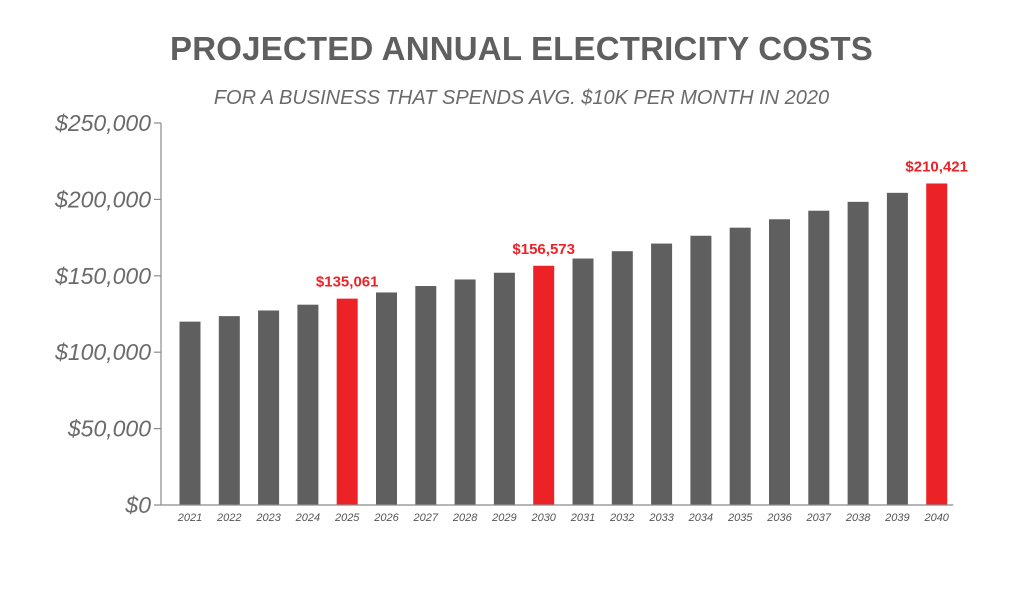  I want to click on data-label-2030: $156,573, so click(543, 249).